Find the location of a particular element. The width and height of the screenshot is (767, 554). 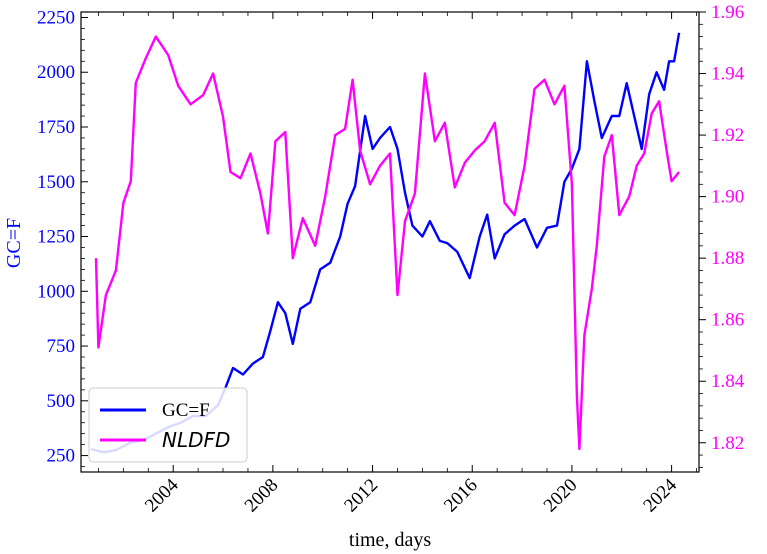

left-y-tick-label: 1000 is located at coordinates (56, 291).